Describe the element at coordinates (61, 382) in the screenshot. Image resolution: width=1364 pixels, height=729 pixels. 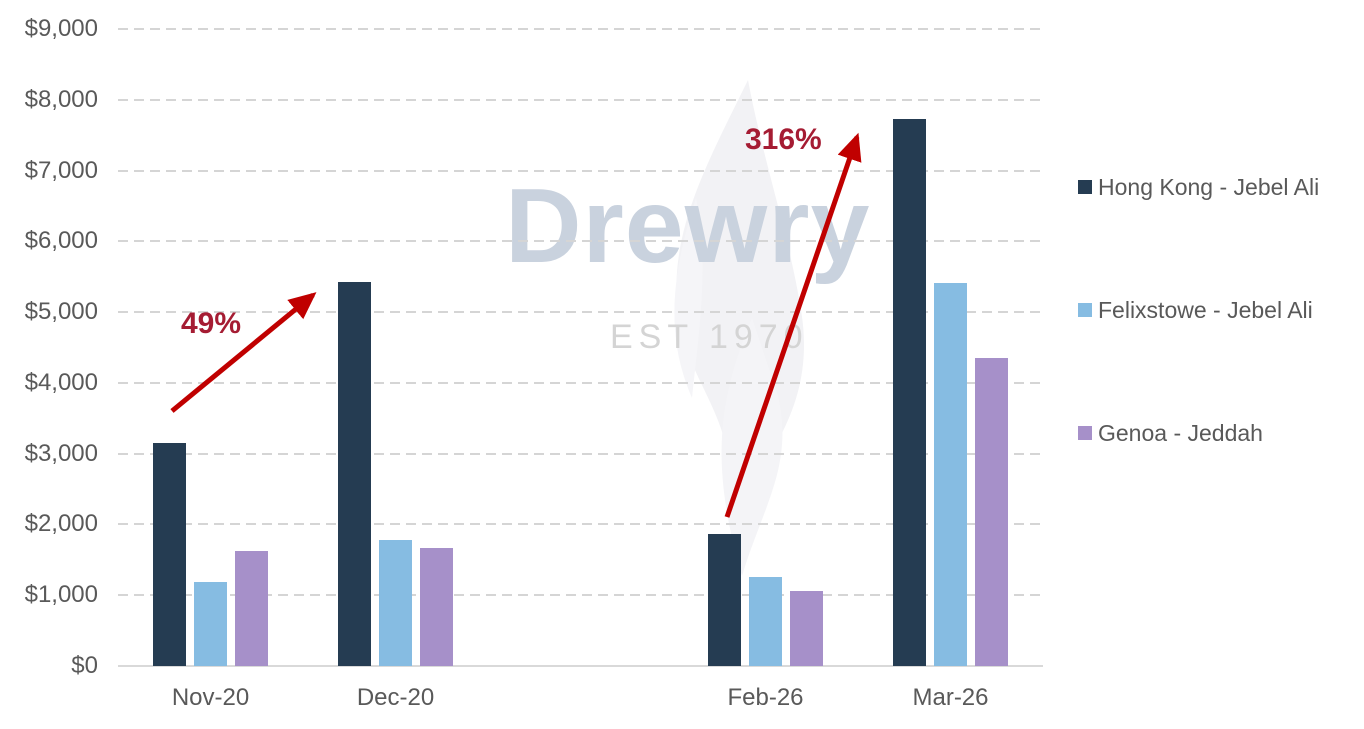
I see `y-axis-label: $4,000` at that location.